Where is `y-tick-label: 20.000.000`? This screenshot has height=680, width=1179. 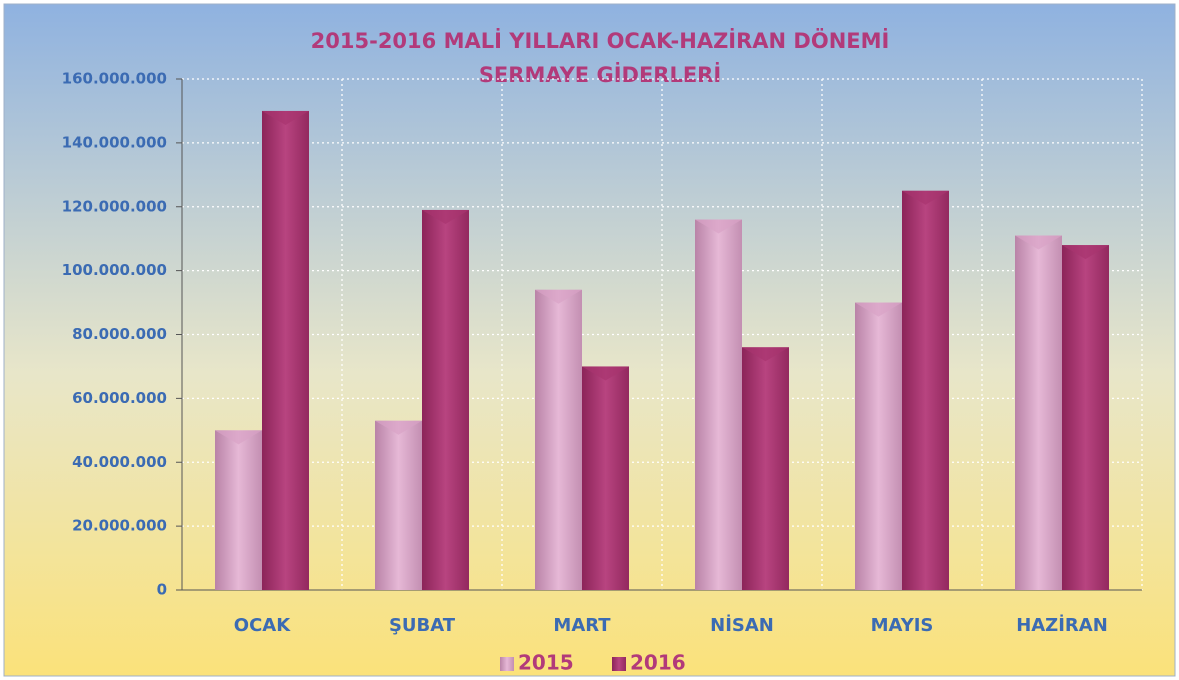
y-tick-label: 20.000.000 is located at coordinates (119, 526).